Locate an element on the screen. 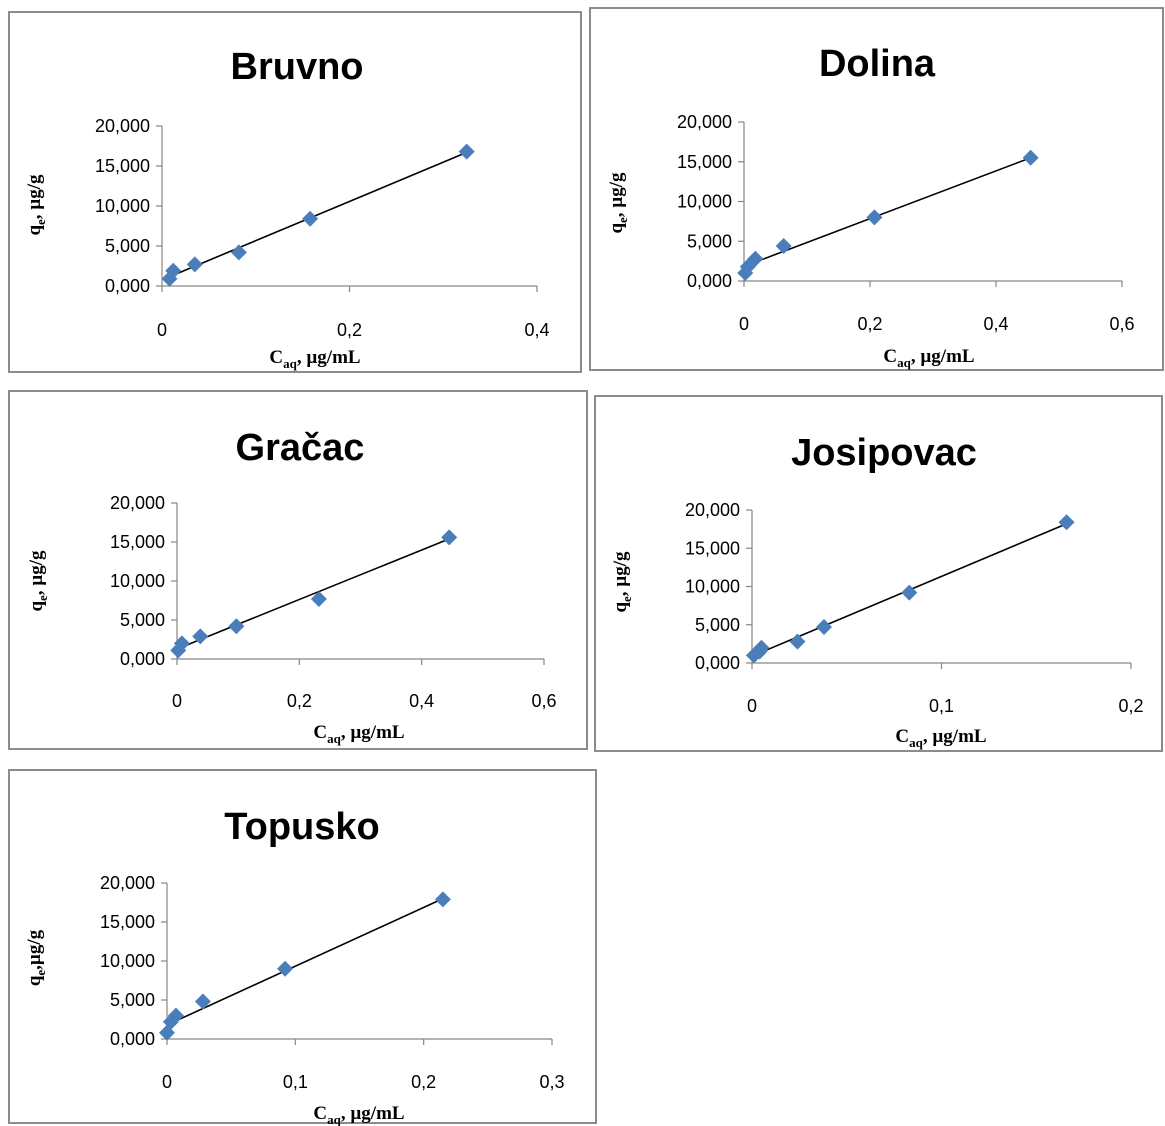 The image size is (1165, 1126). x-tick-label: 0,3 is located at coordinates (551, 1082).